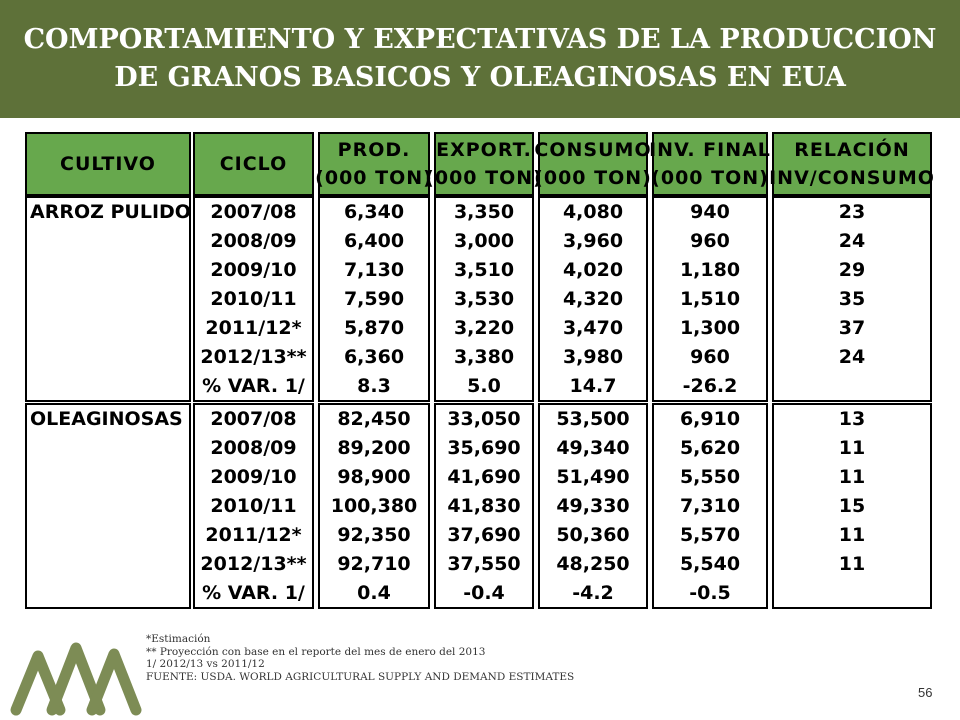 The height and width of the screenshot is (720, 960). What do you see at coordinates (710, 506) in the screenshot?
I see `block-1-col-inv-final: 6,910 5,620 5,550 7,310 5,570 5,540 -0.5` at bounding box center [710, 506].